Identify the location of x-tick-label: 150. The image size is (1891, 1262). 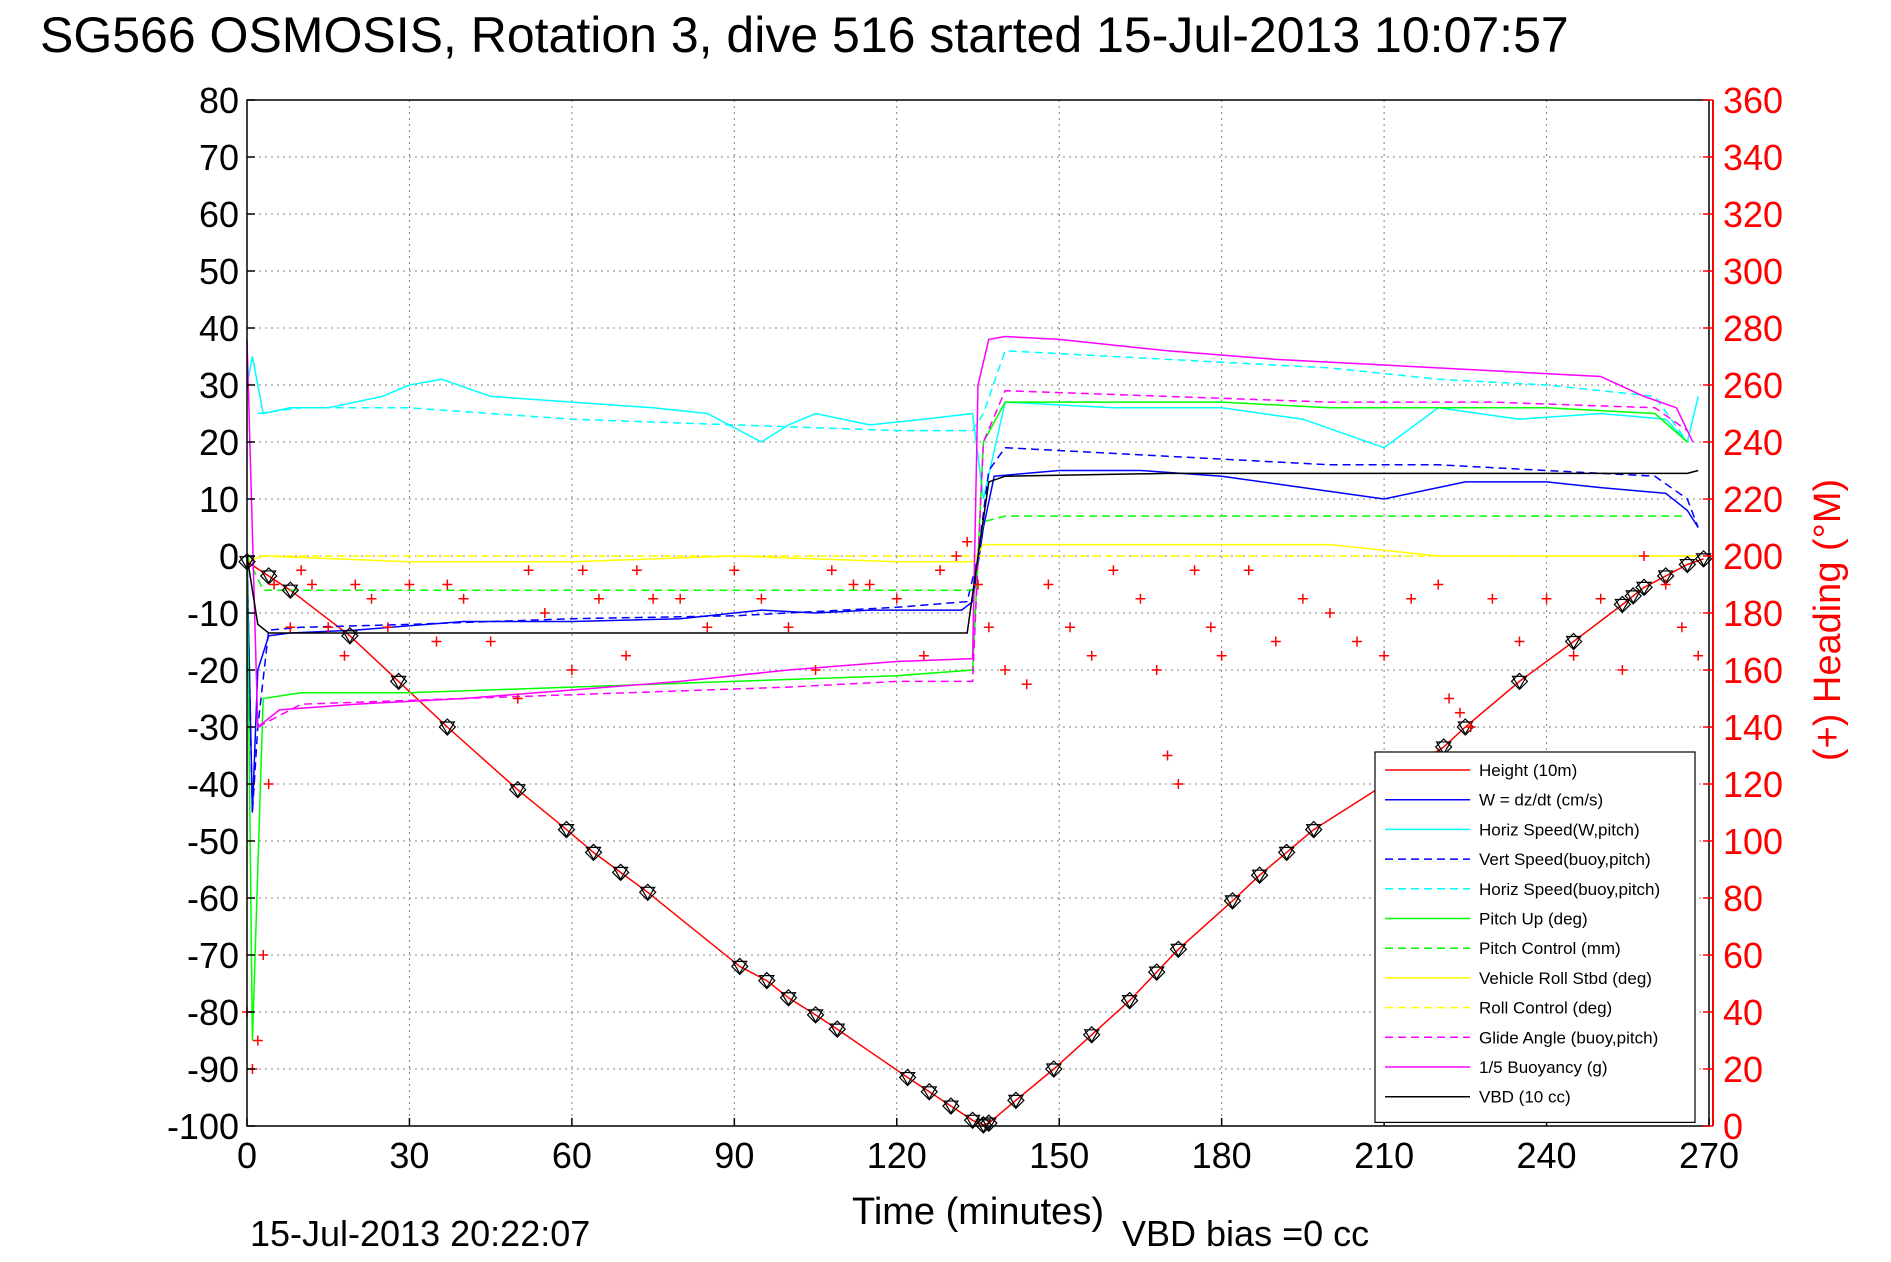
(1059, 1155).